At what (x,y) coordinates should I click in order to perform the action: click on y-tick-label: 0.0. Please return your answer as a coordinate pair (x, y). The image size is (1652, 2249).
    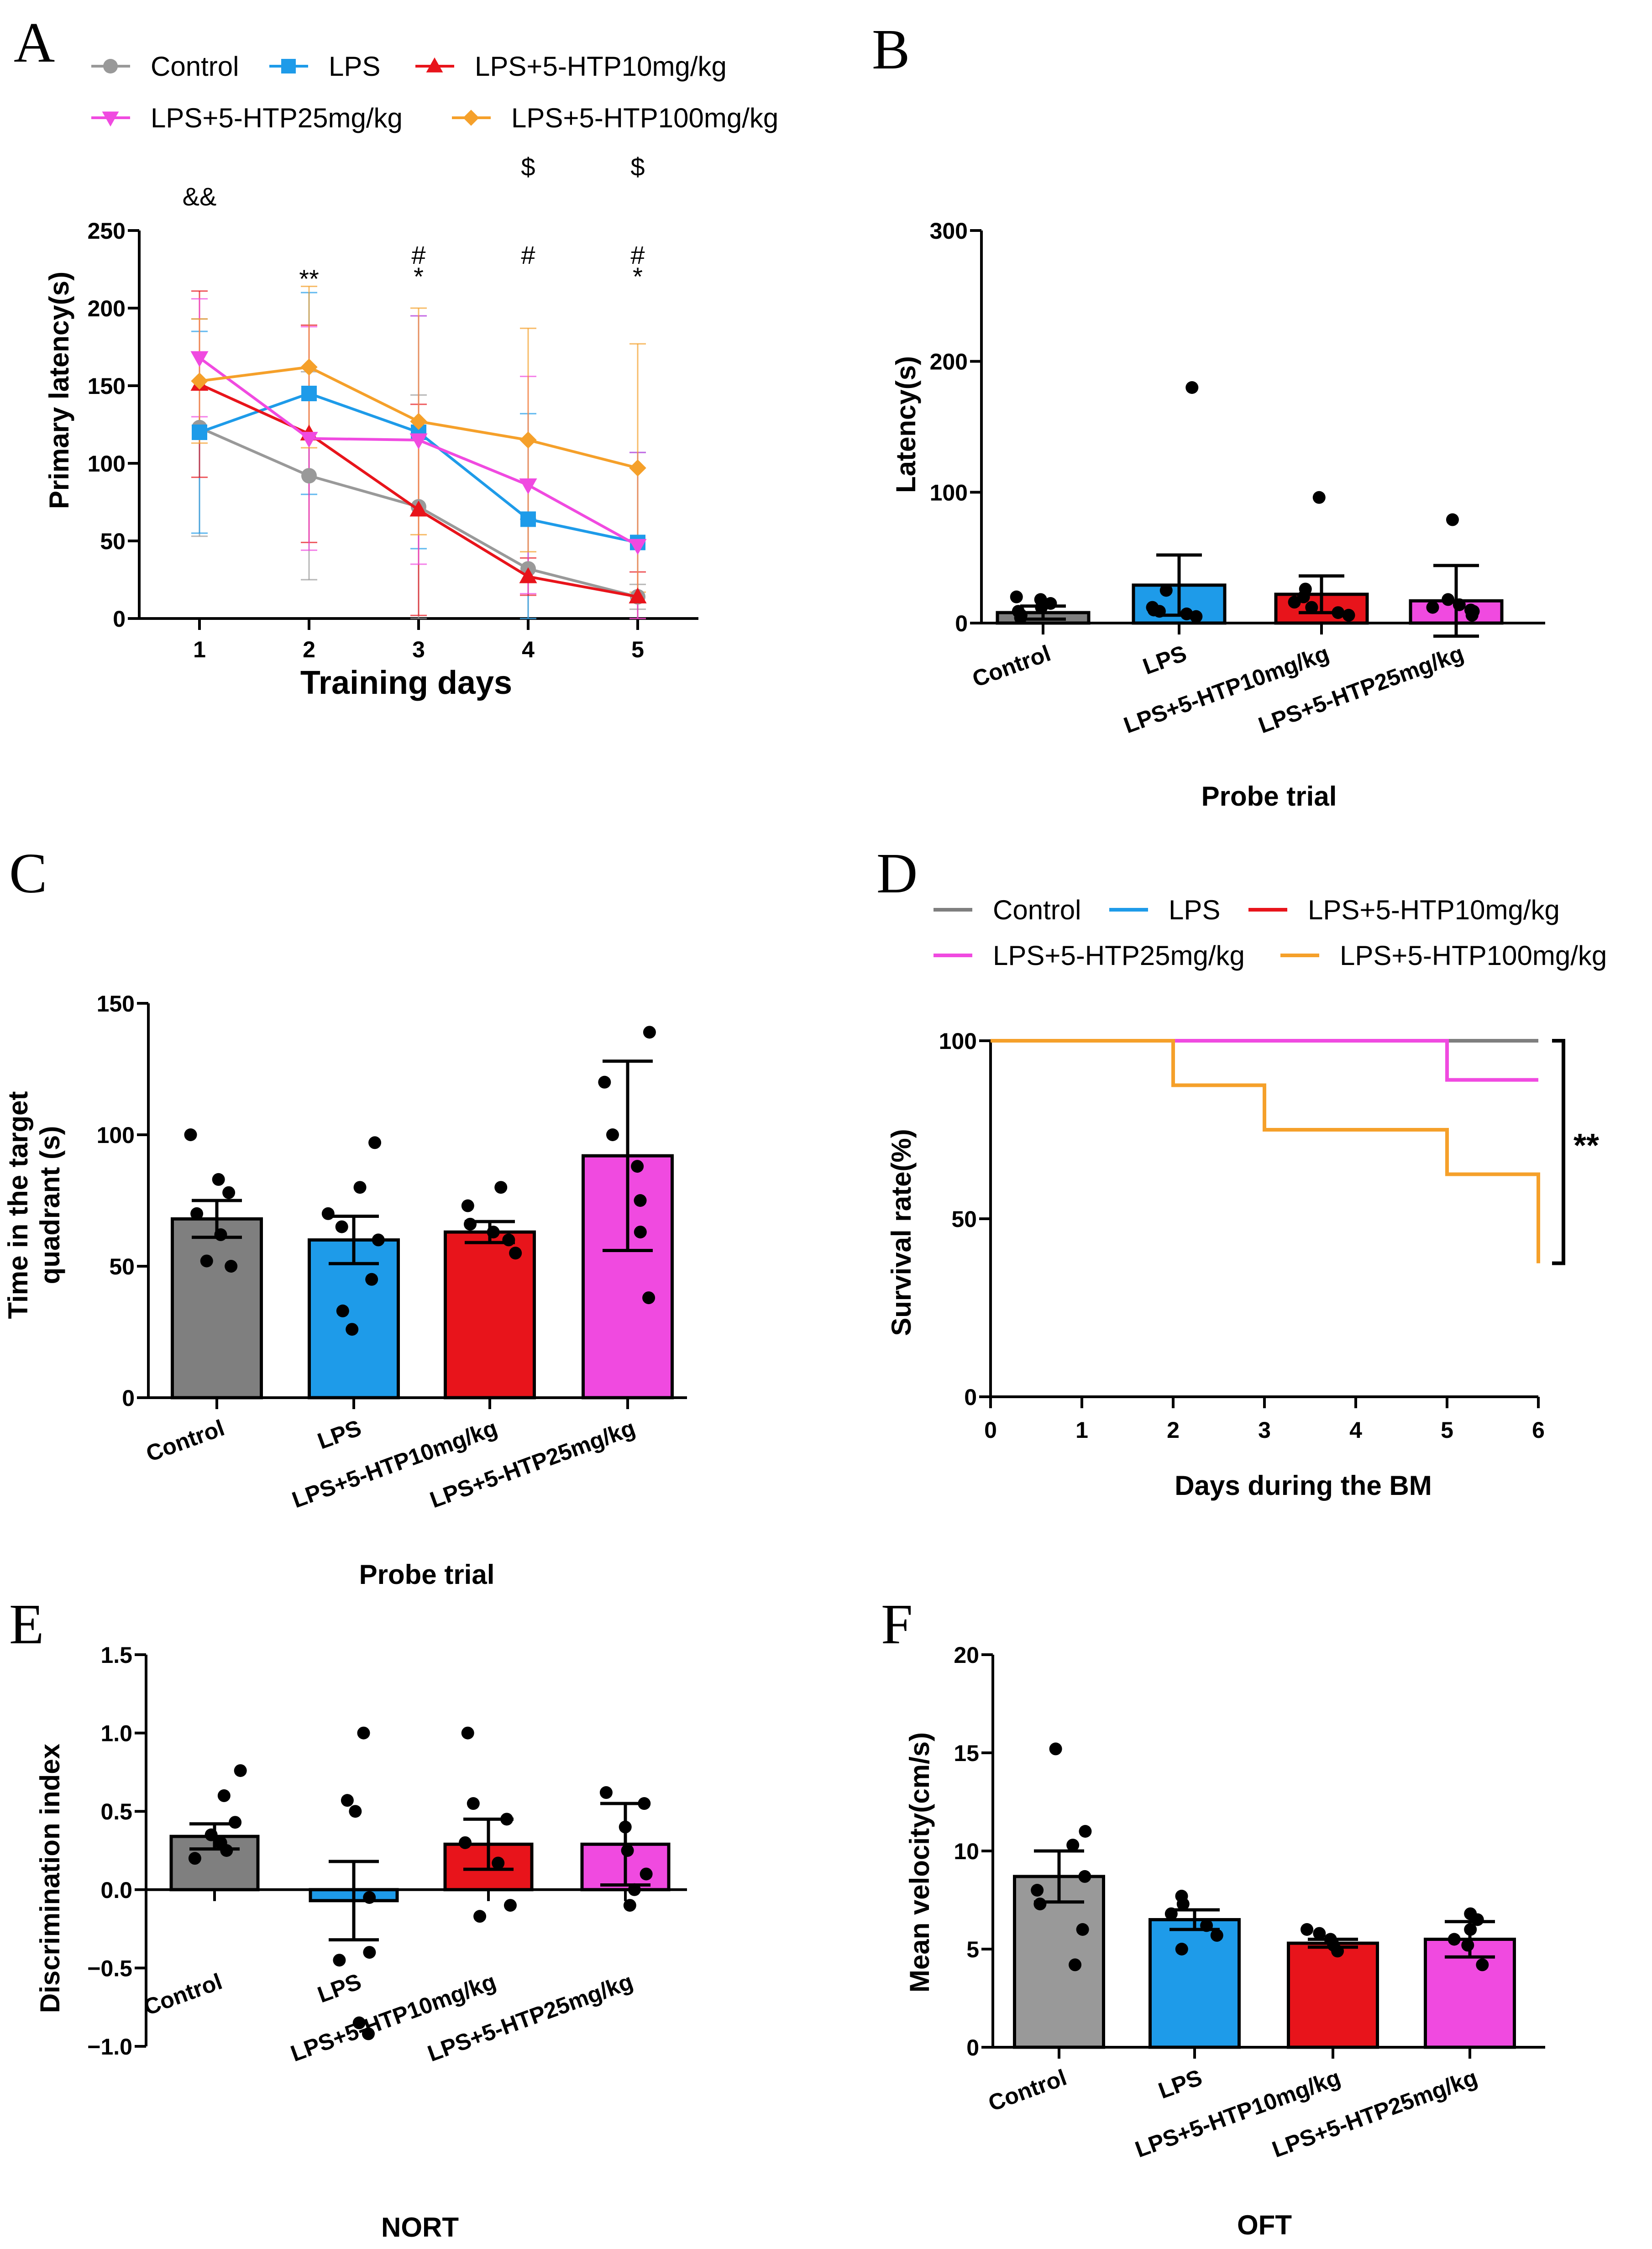
    Looking at the image, I should click on (116, 1890).